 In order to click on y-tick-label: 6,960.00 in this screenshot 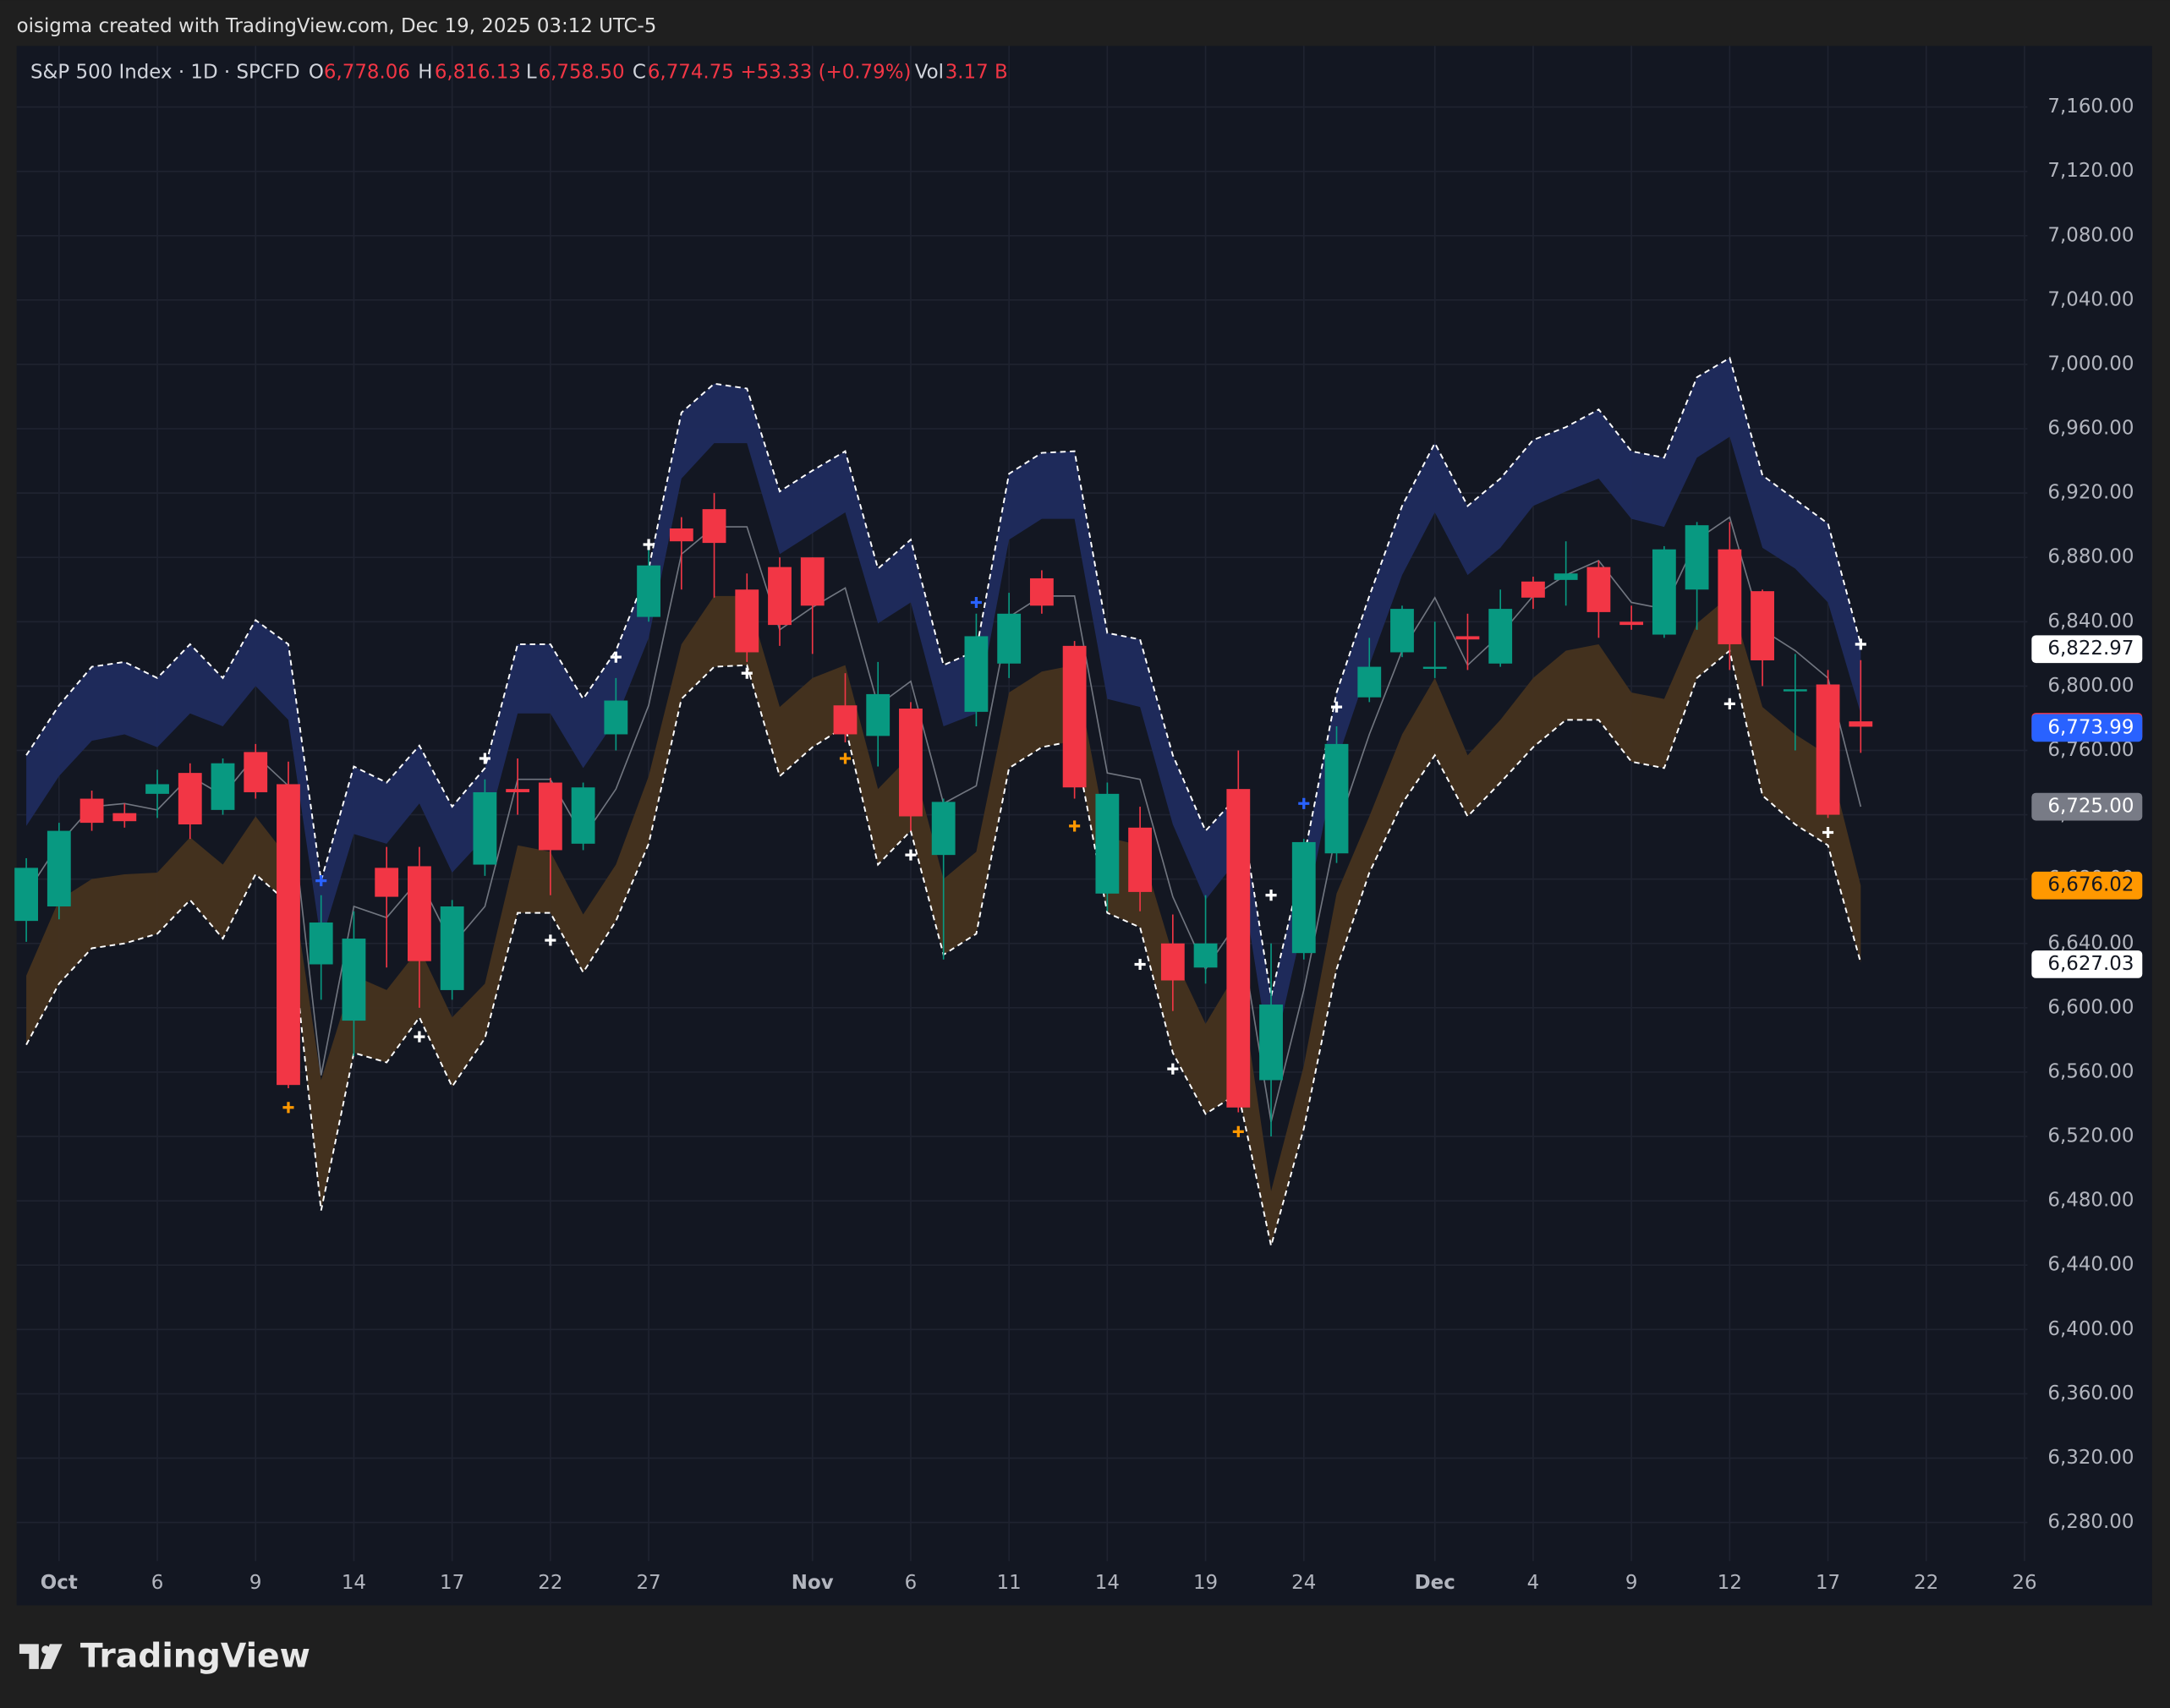, I will do `click(2090, 429)`.